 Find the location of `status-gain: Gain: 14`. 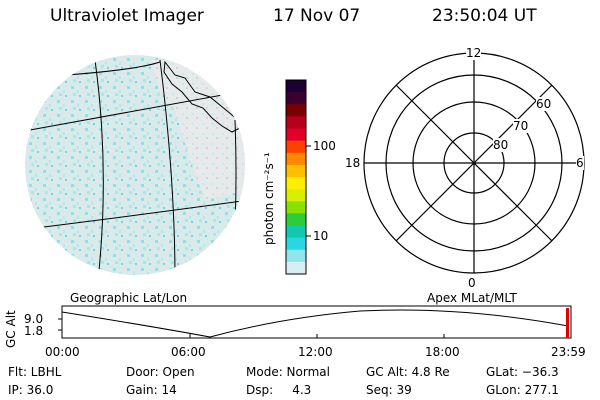

status-gain: Gain: 14 is located at coordinates (151, 390).